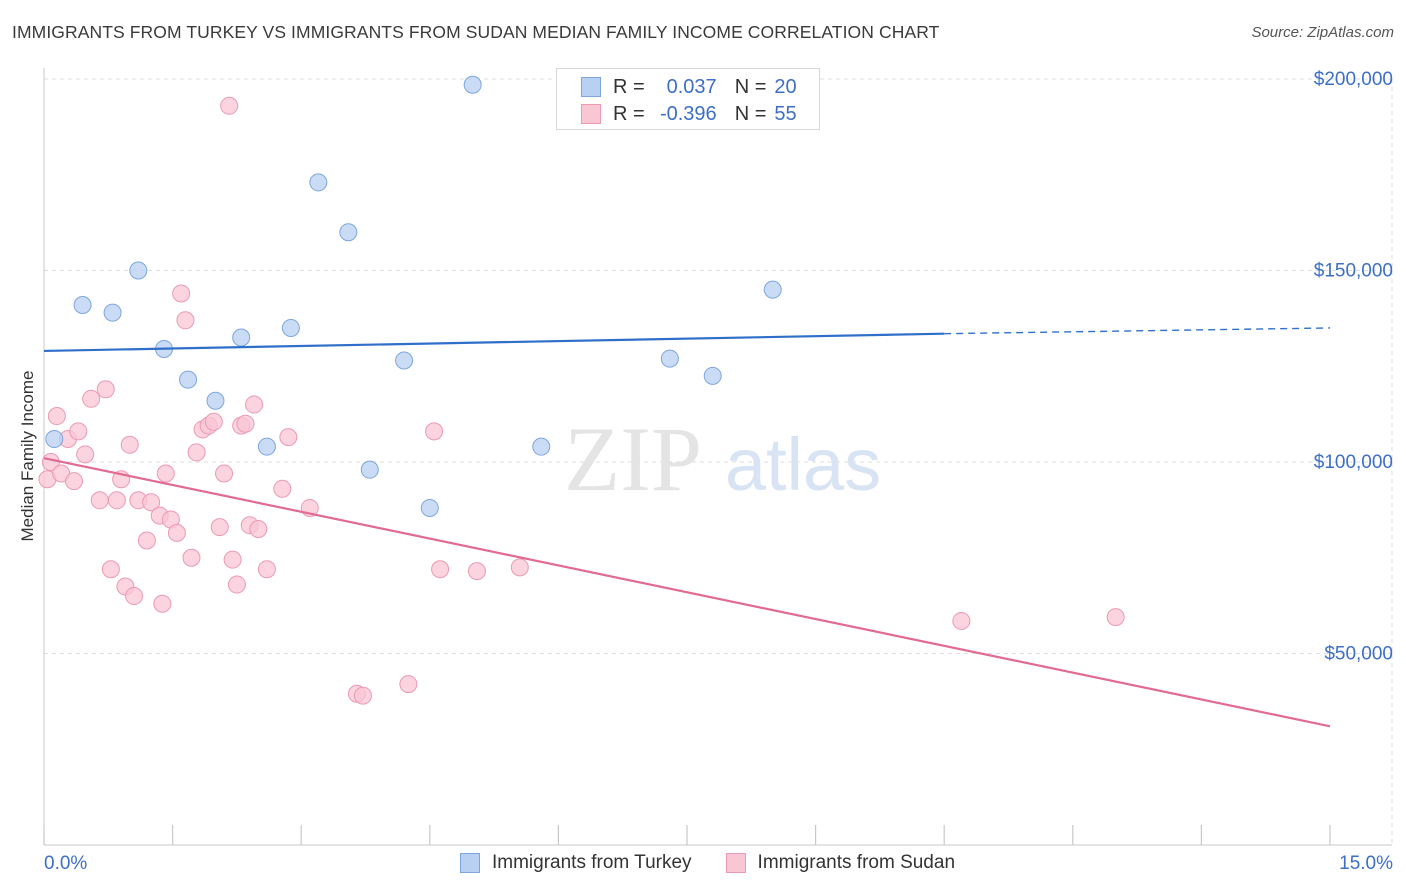  What do you see at coordinates (65, 863) in the screenshot?
I see `x-tick-label: 0.0%` at bounding box center [65, 863].